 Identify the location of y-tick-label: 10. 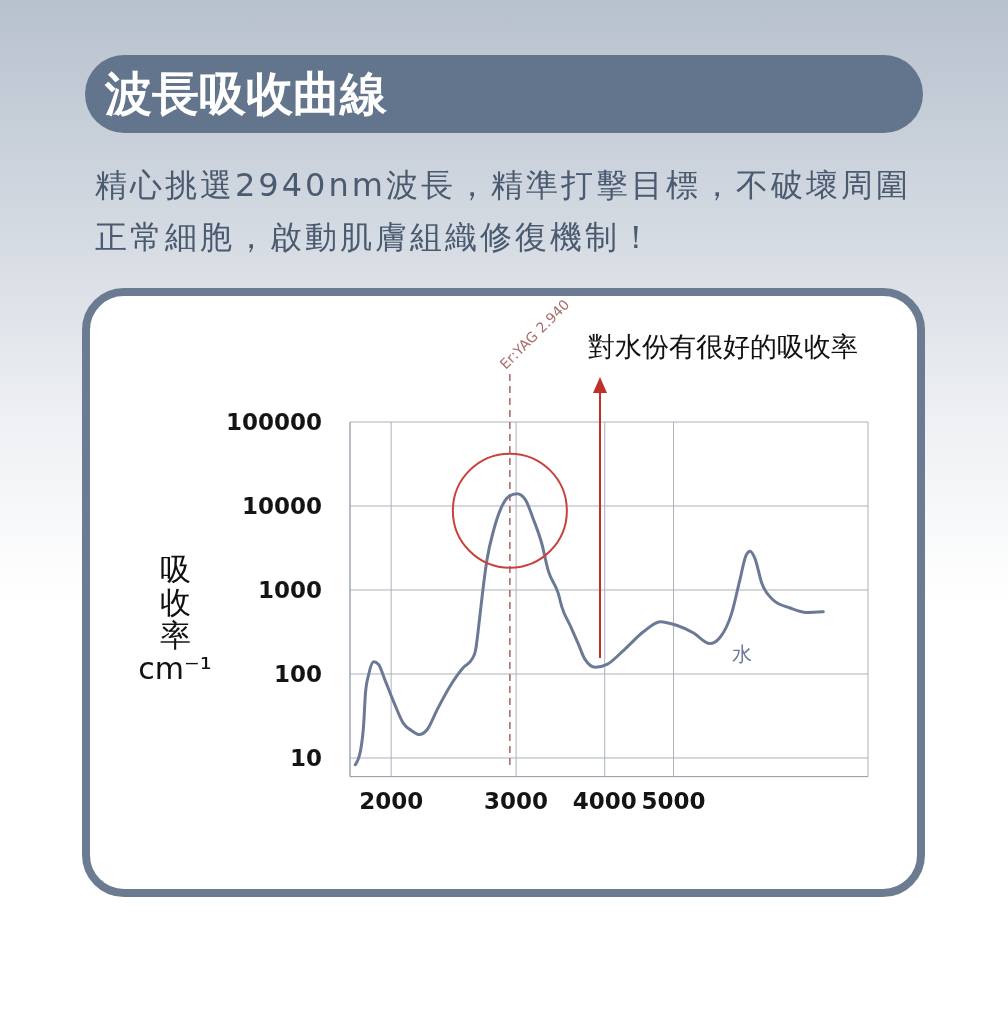
(305, 758).